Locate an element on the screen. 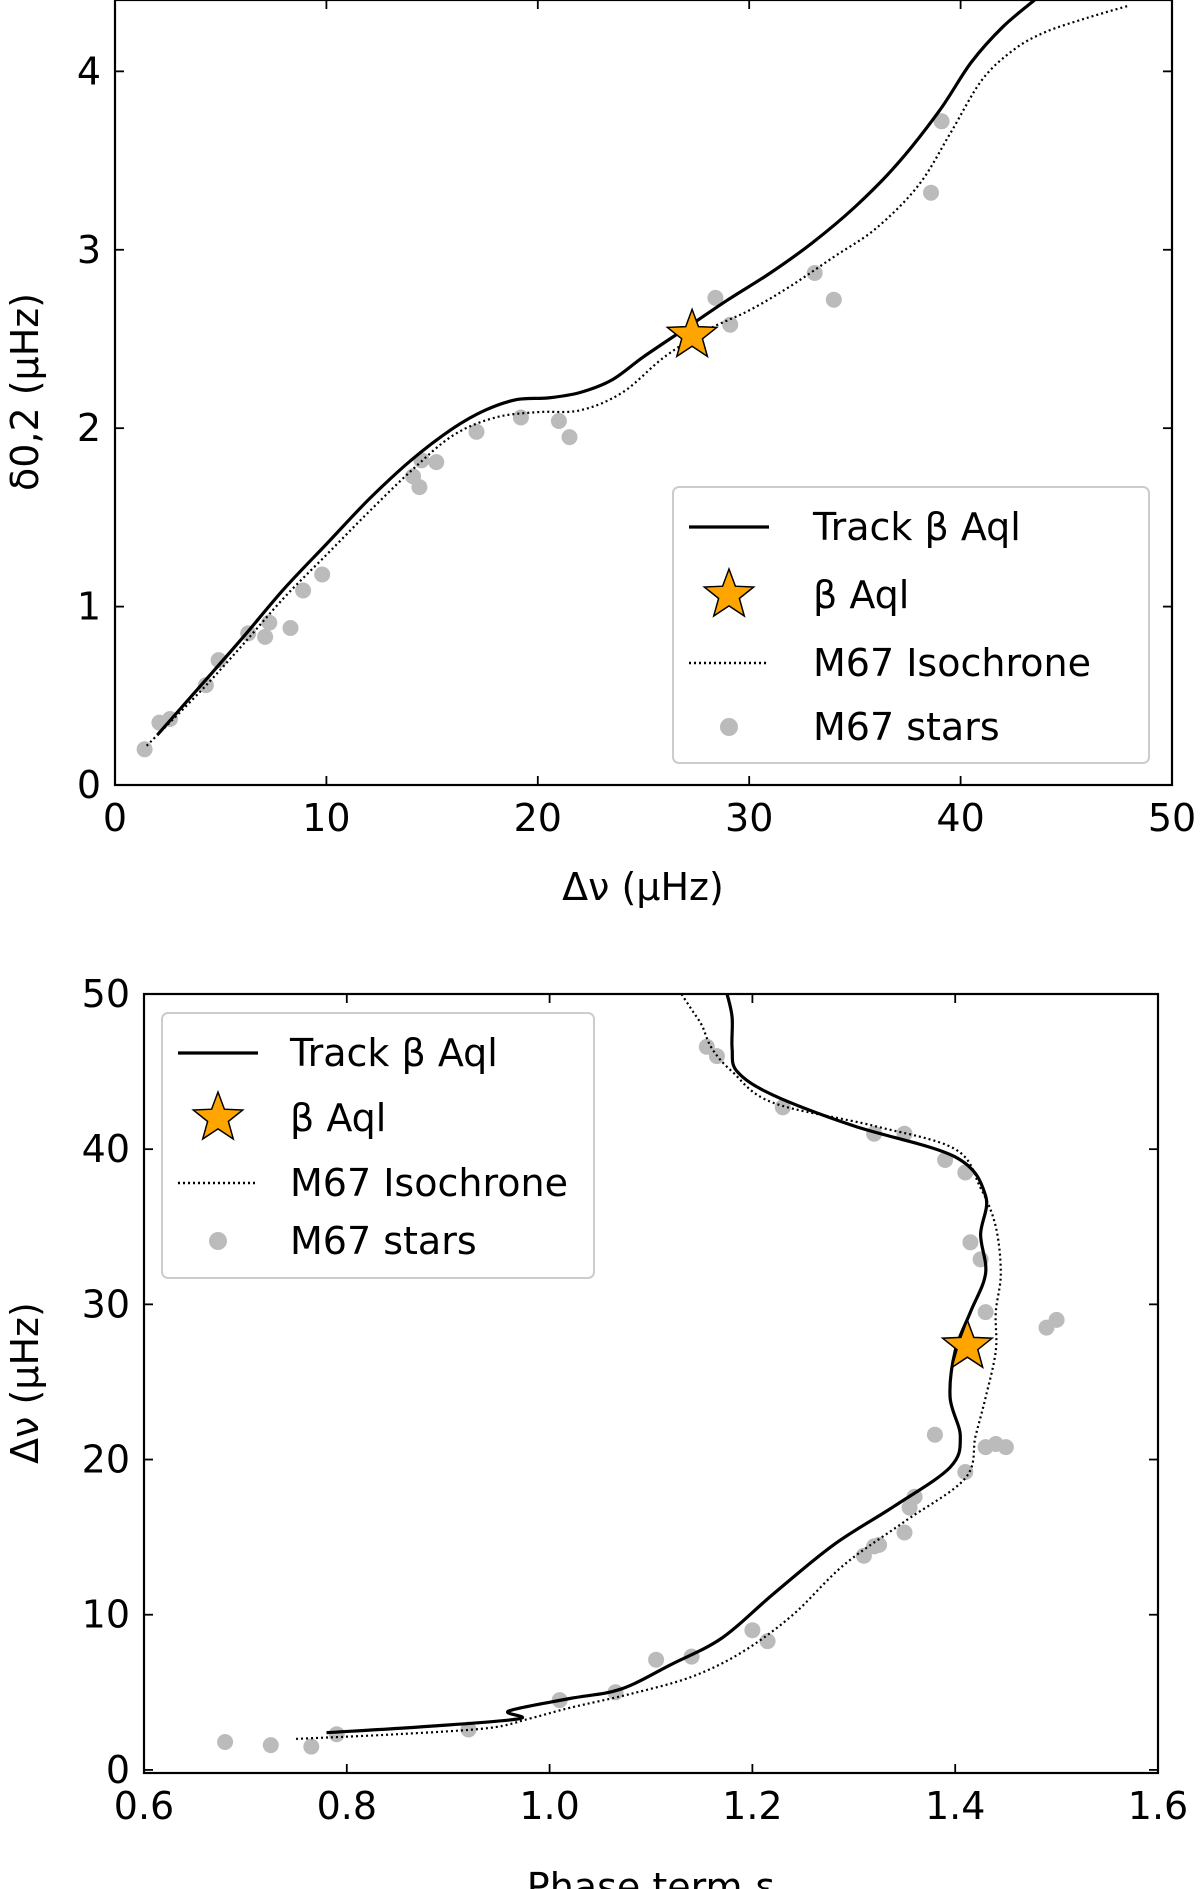 The width and height of the screenshot is (1200, 1889). top-ytick-label: 1 is located at coordinates (89, 607).